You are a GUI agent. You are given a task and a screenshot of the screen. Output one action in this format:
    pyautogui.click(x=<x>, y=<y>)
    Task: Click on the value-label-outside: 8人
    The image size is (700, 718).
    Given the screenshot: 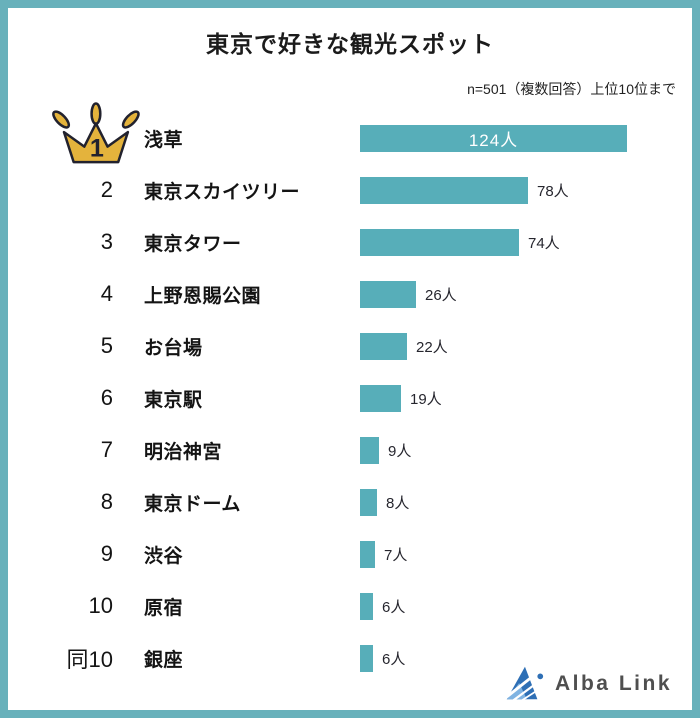 What is the action you would take?
    pyautogui.click(x=398, y=503)
    